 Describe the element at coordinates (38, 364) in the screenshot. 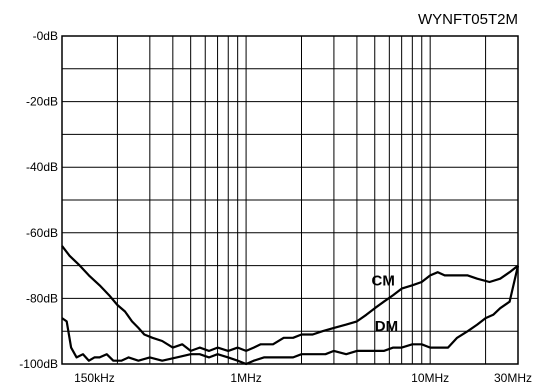

I see `y-tick-label: -100dB` at that location.